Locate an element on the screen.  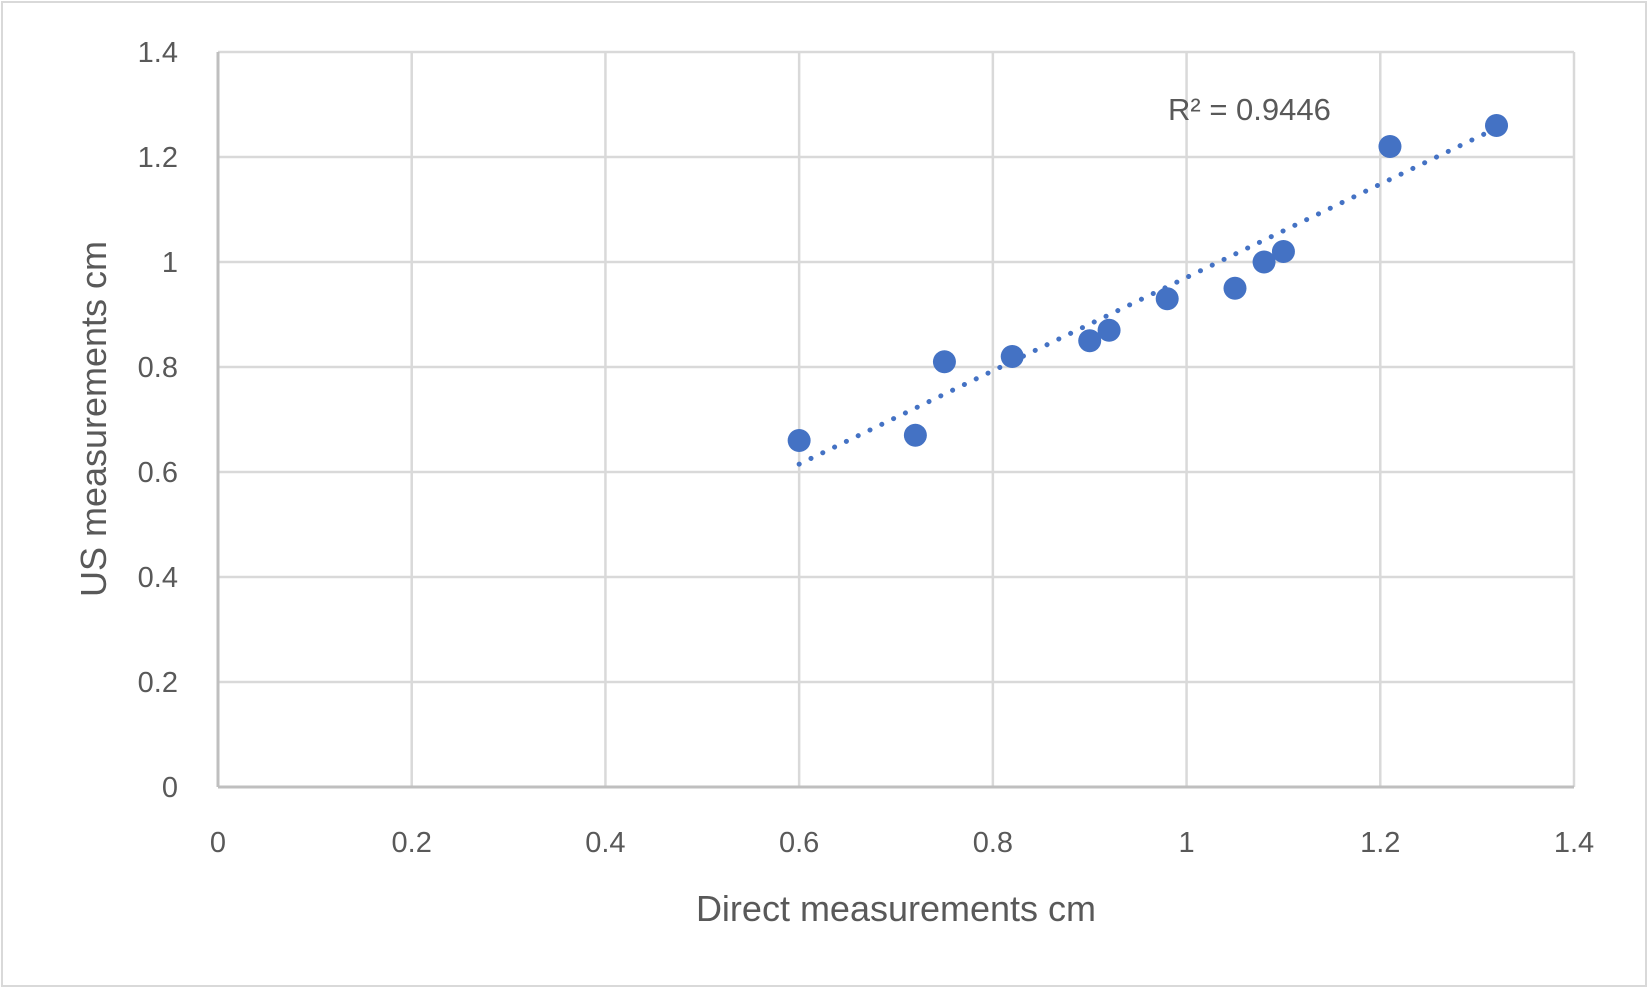
y-axis-tick-labels: 0 0.2 0.4 0.6 0.8 1 1.2 1.4 is located at coordinates (158, 420).